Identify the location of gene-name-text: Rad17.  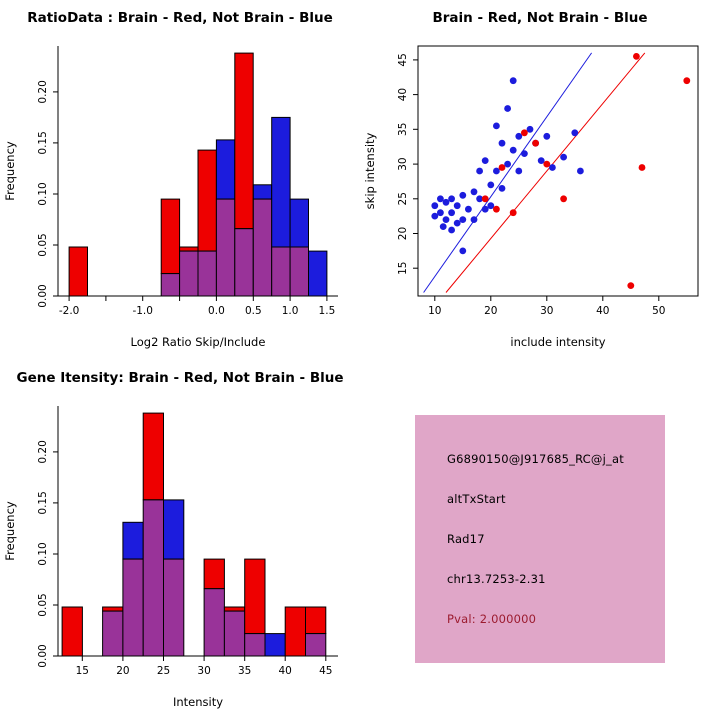
(466, 539).